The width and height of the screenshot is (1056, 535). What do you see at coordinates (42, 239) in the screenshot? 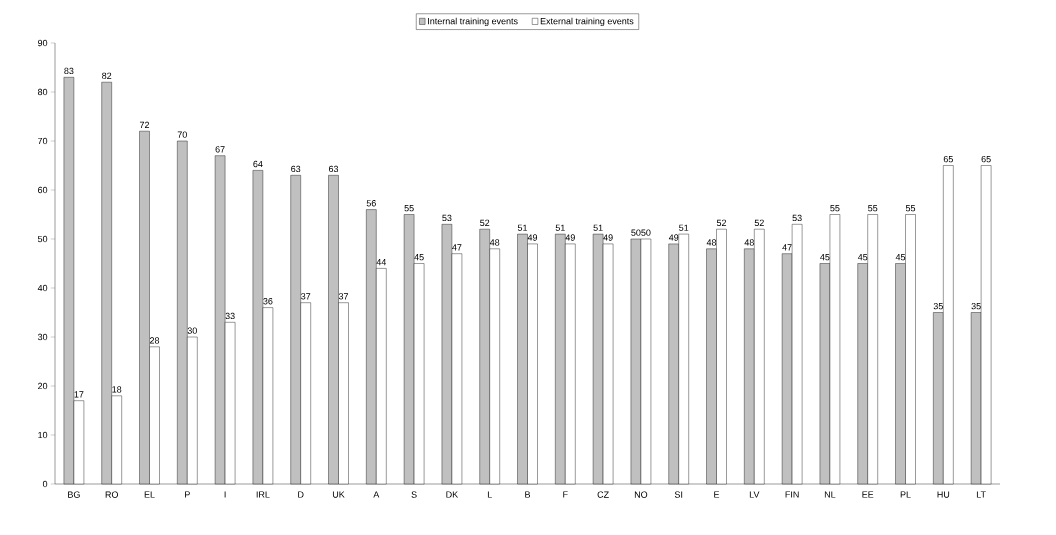
I see `y-tick-label: 50` at bounding box center [42, 239].